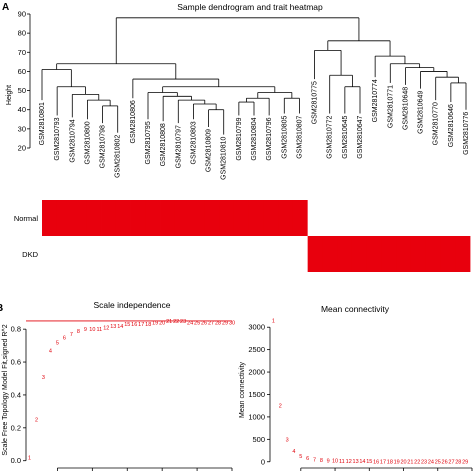 The width and height of the screenshot is (474, 474). What do you see at coordinates (376, 462) in the screenshot?
I see `mean-connectivity-point-label: 16` at bounding box center [376, 462].